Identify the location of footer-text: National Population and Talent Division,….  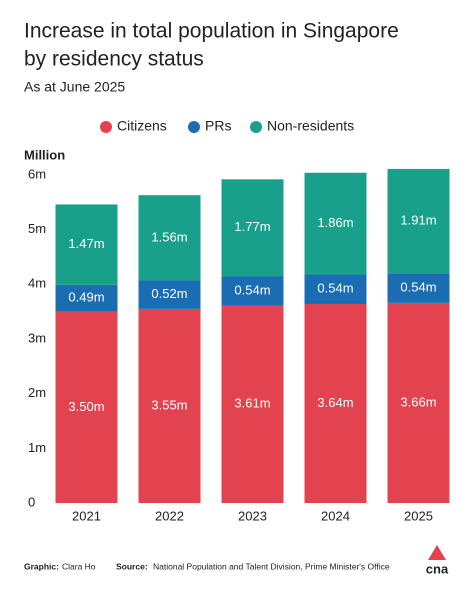
(271, 566).